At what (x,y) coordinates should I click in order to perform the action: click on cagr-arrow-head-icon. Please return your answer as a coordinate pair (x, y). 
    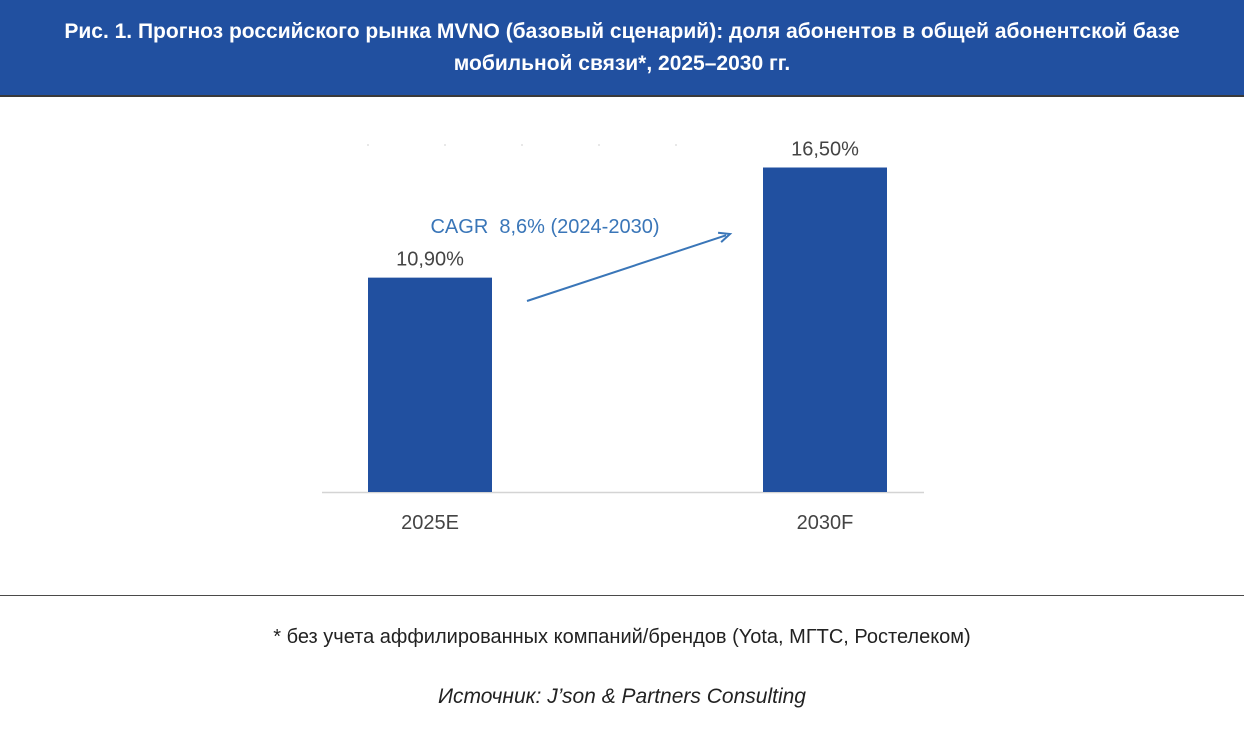
    Looking at the image, I should click on (725, 237).